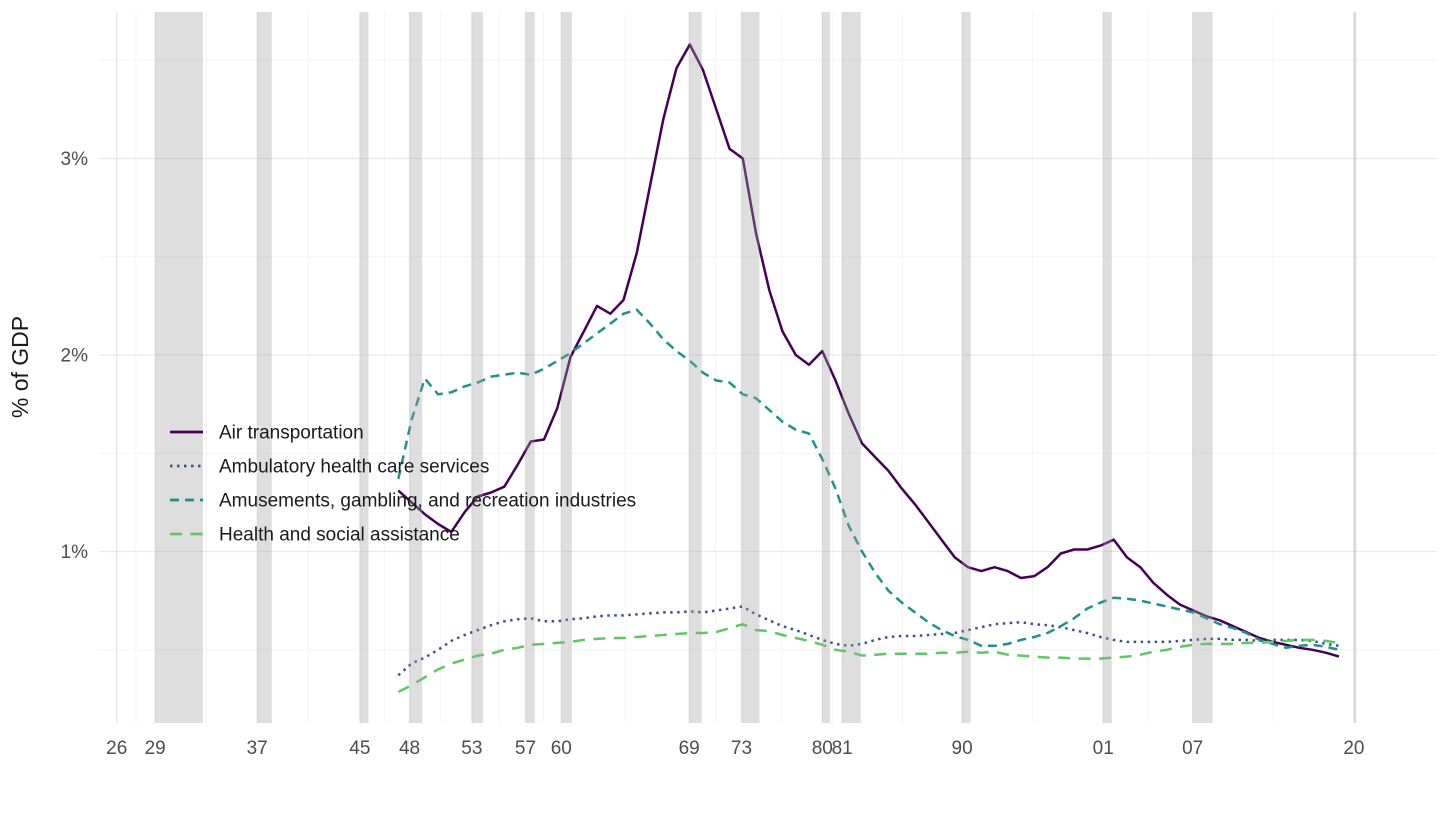 This screenshot has height=815, width=1440. I want to click on recession-band-1929, so click(179, 367).